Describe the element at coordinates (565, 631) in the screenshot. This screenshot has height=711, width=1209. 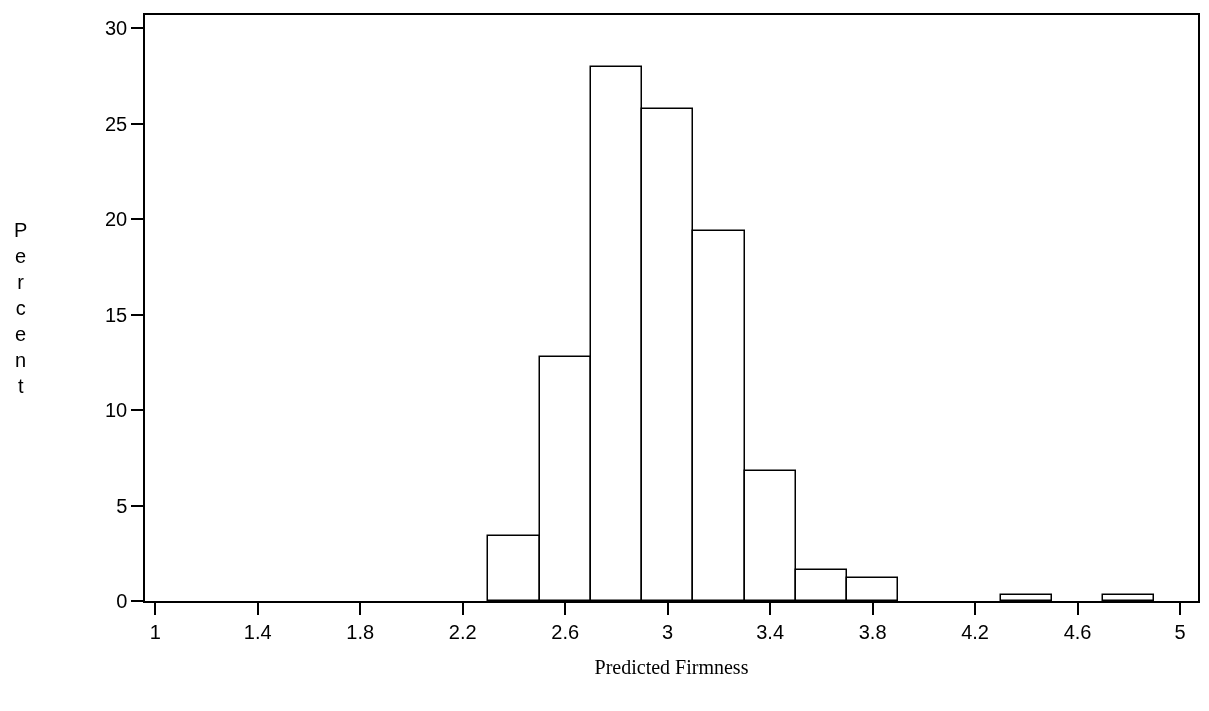
I see `x-tick-label: 2.6` at that location.